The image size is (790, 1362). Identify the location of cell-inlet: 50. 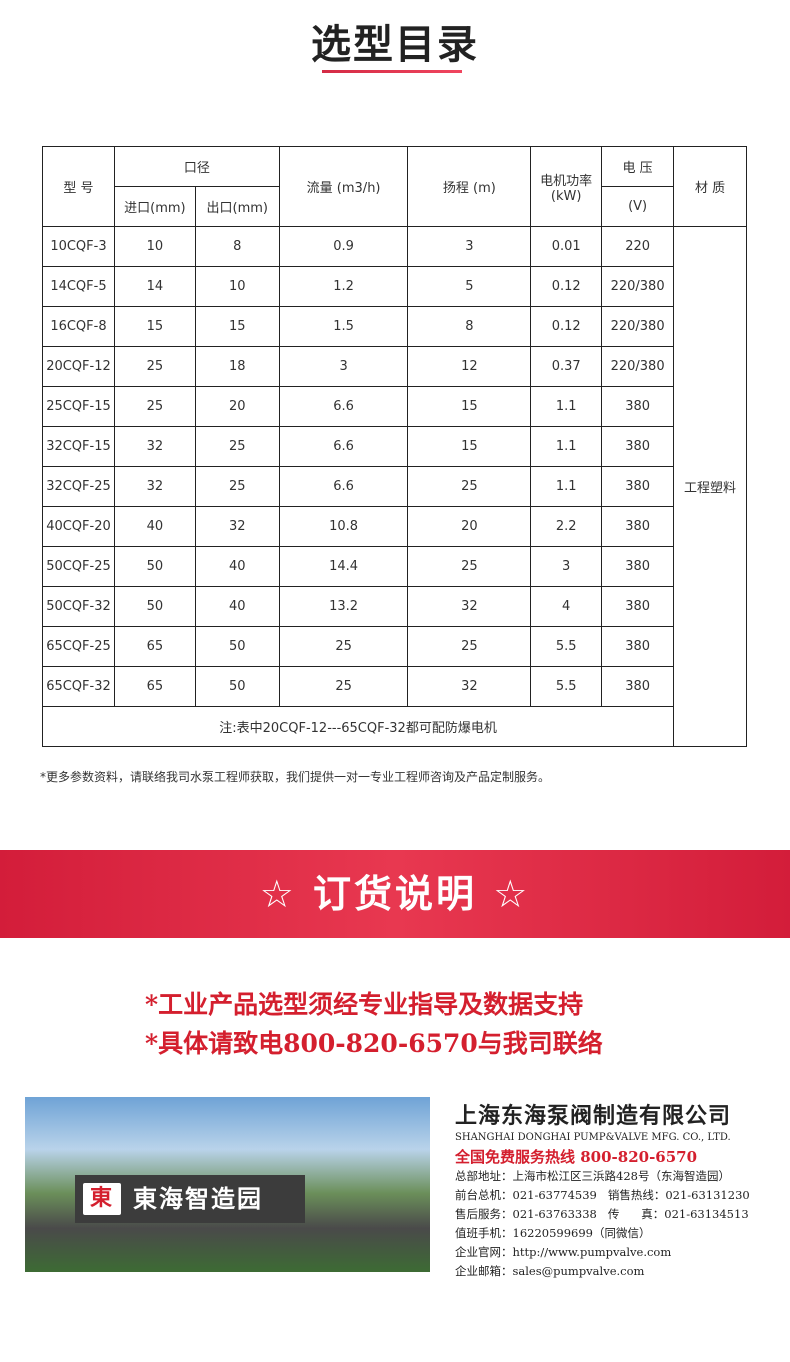
(154, 566).